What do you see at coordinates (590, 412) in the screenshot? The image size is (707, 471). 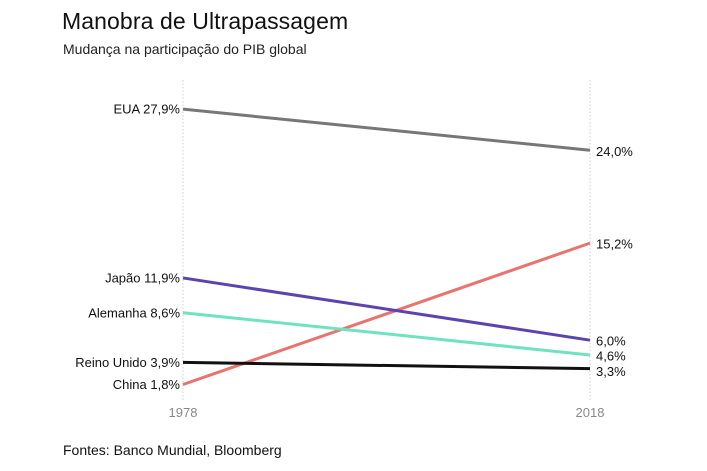 I see `x-tick-2018: 2018` at bounding box center [590, 412].